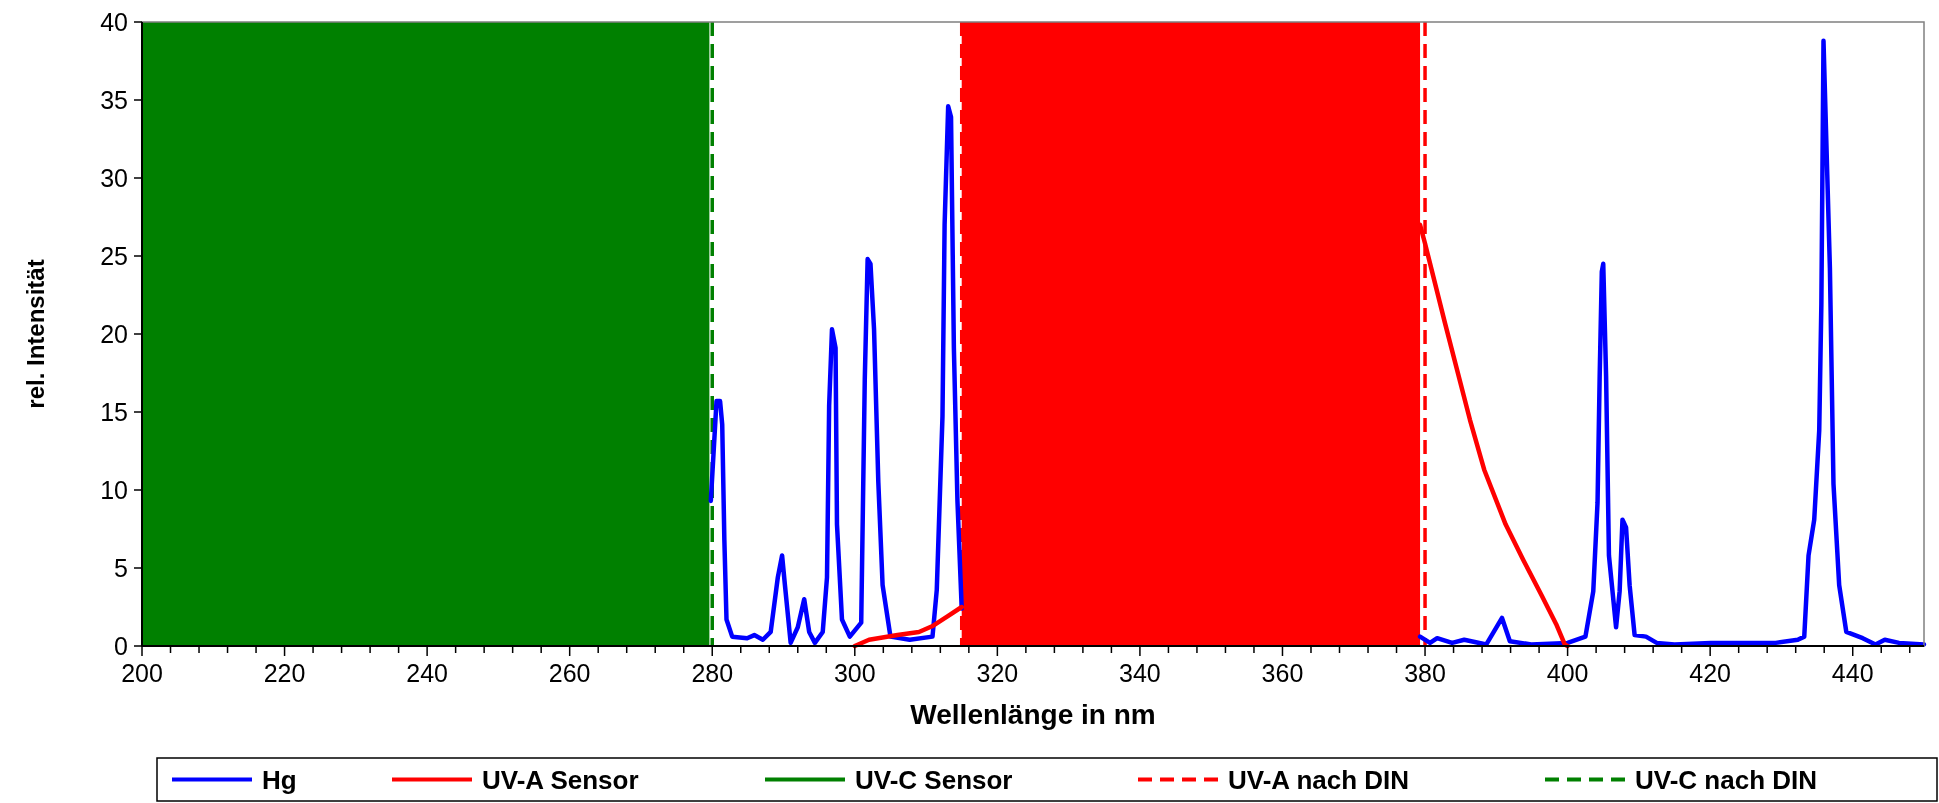 The width and height of the screenshot is (1939, 803). I want to click on y-tick-label: 0, so click(121, 646).